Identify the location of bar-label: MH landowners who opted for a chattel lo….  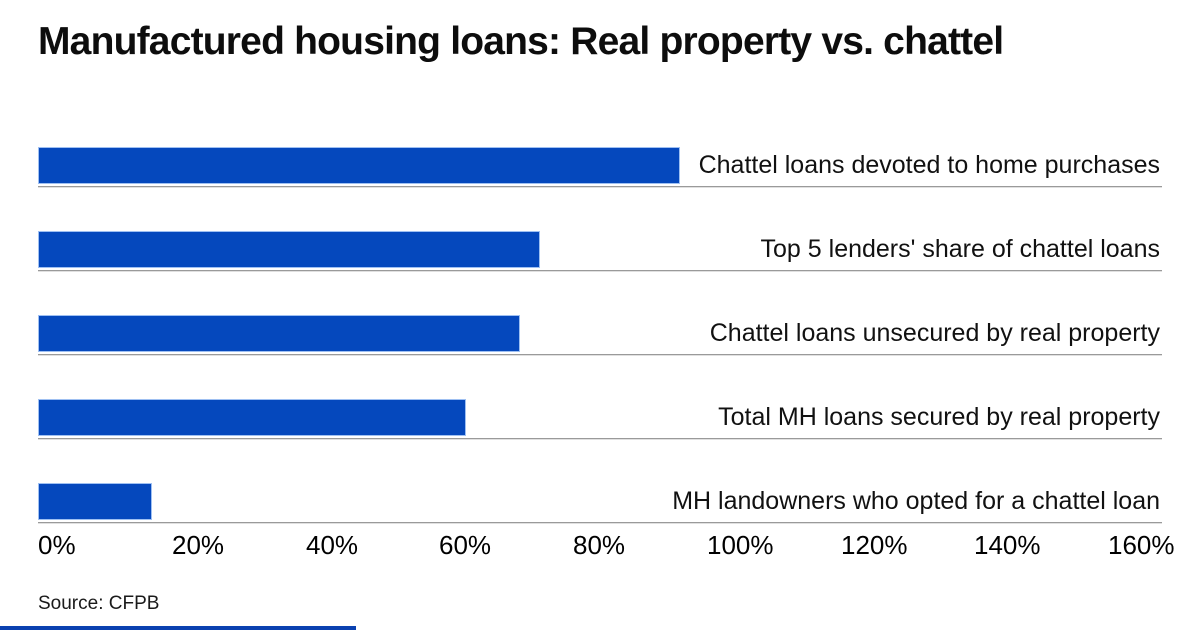
(916, 501).